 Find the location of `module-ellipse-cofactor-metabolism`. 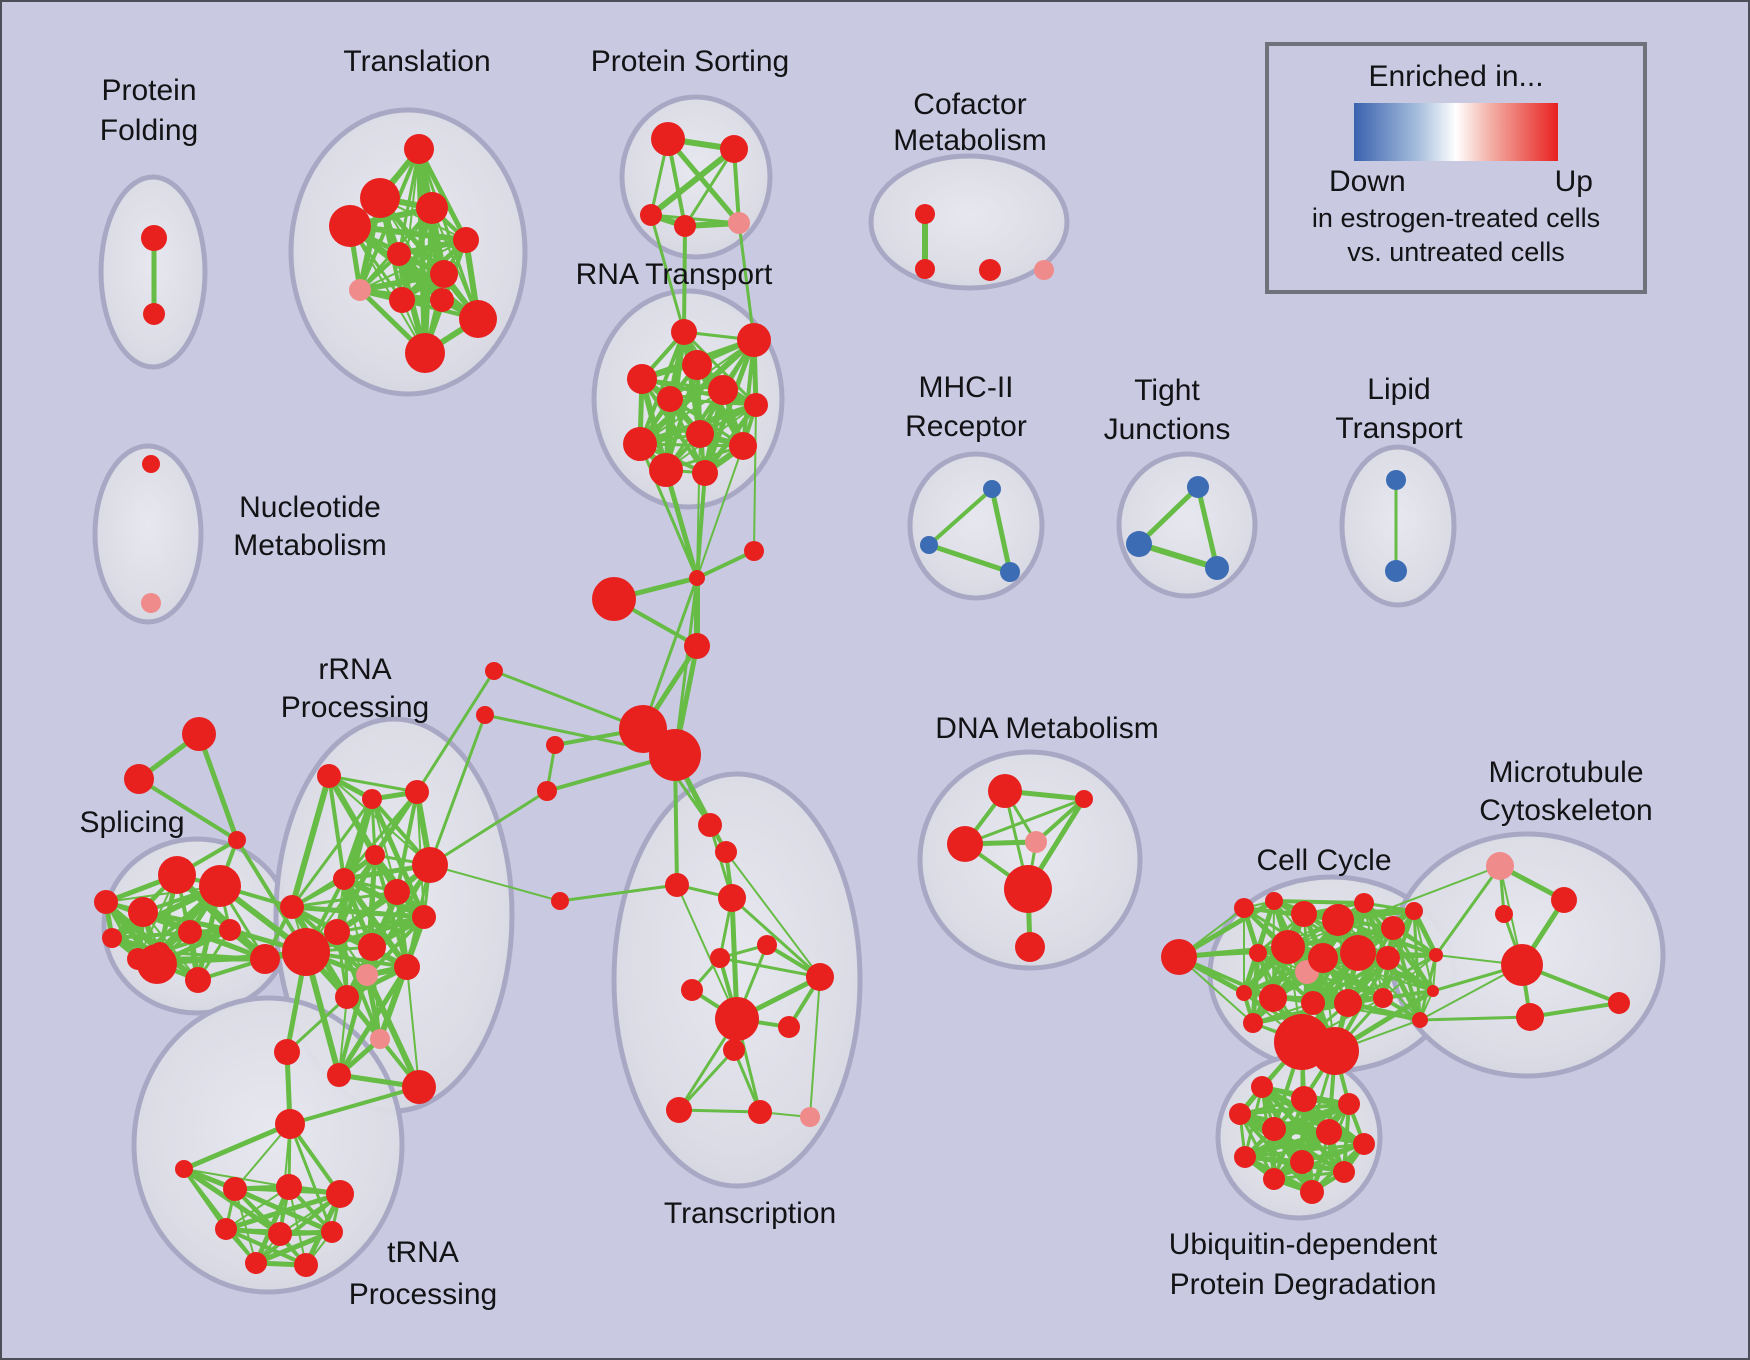

module-ellipse-cofactor-metabolism is located at coordinates (969, 222).